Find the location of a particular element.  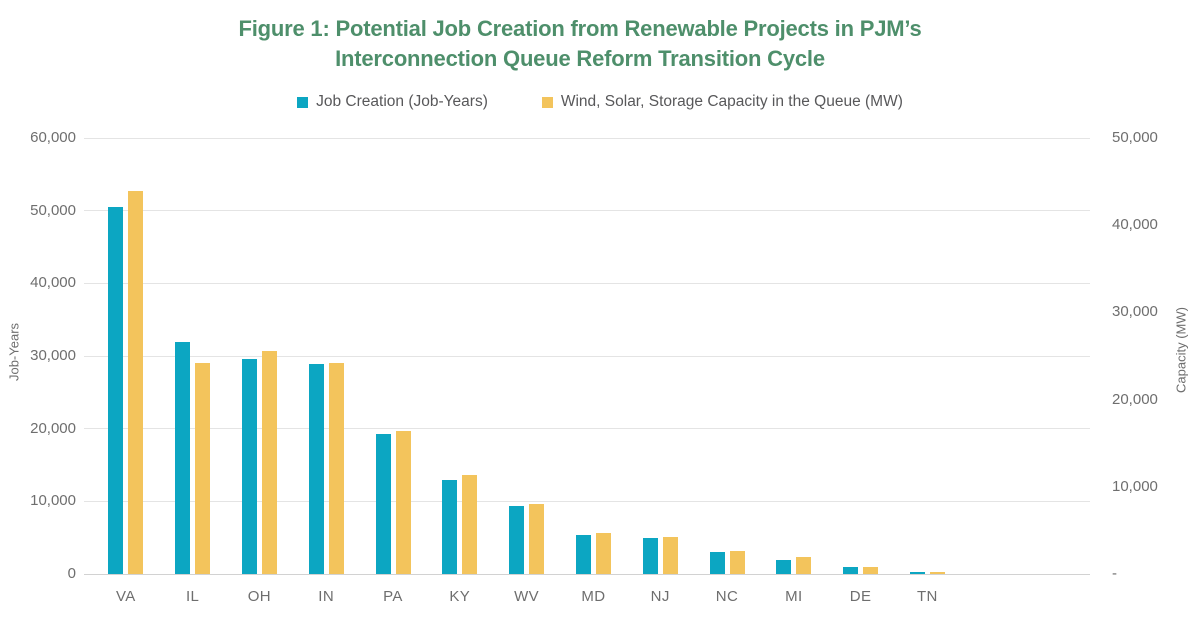

bar-group-nj is located at coordinates (660, 356).